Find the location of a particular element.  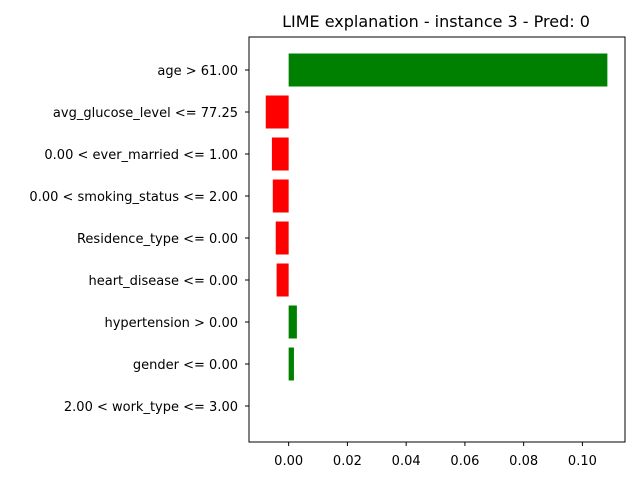

x-tick-label: 0.04 is located at coordinates (406, 461).